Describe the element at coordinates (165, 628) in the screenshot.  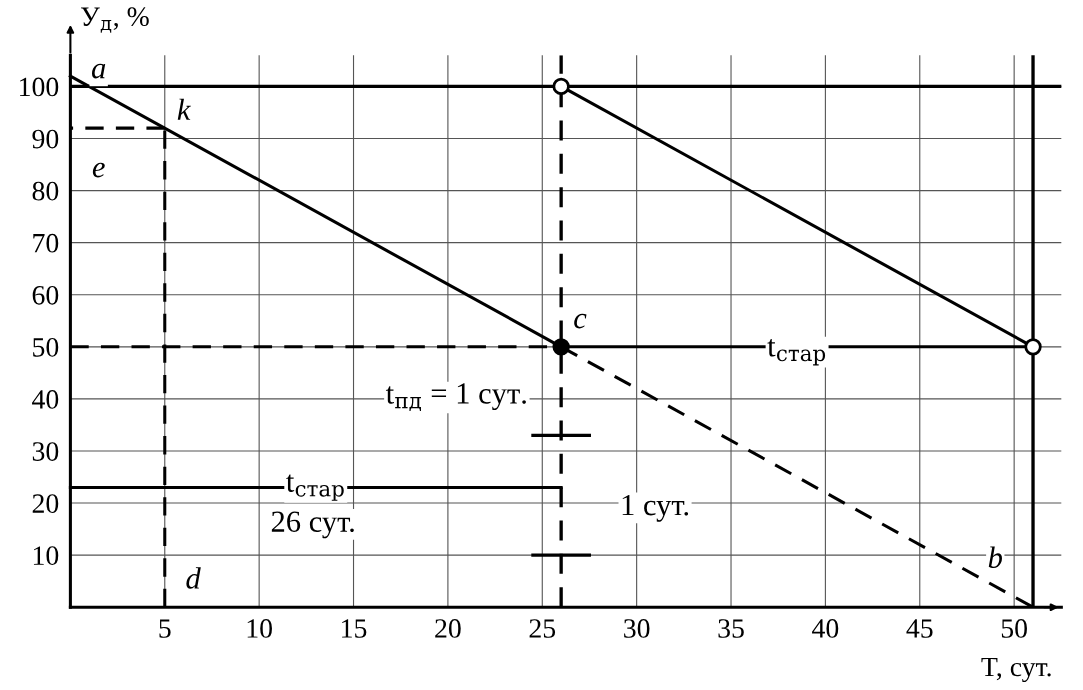
I see `x-tick-label: 5` at that location.